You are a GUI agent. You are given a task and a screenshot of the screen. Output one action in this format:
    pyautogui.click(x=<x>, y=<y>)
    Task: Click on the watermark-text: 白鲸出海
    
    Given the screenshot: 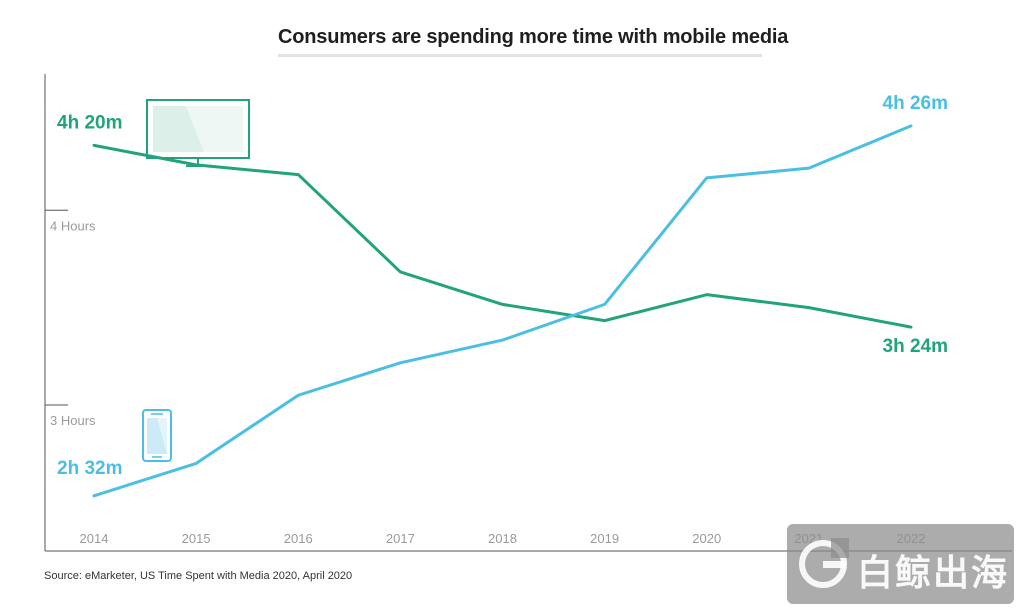 What is the action you would take?
    pyautogui.click(x=933, y=573)
    